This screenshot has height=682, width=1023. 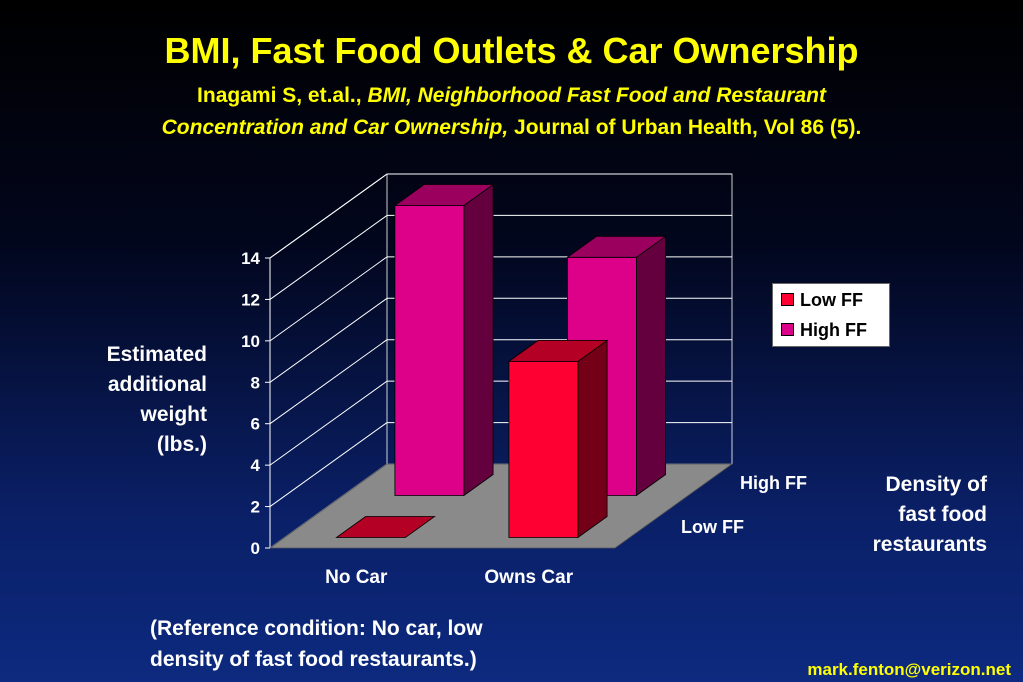 I want to click on x-tick-label: No Car, so click(x=356, y=577).